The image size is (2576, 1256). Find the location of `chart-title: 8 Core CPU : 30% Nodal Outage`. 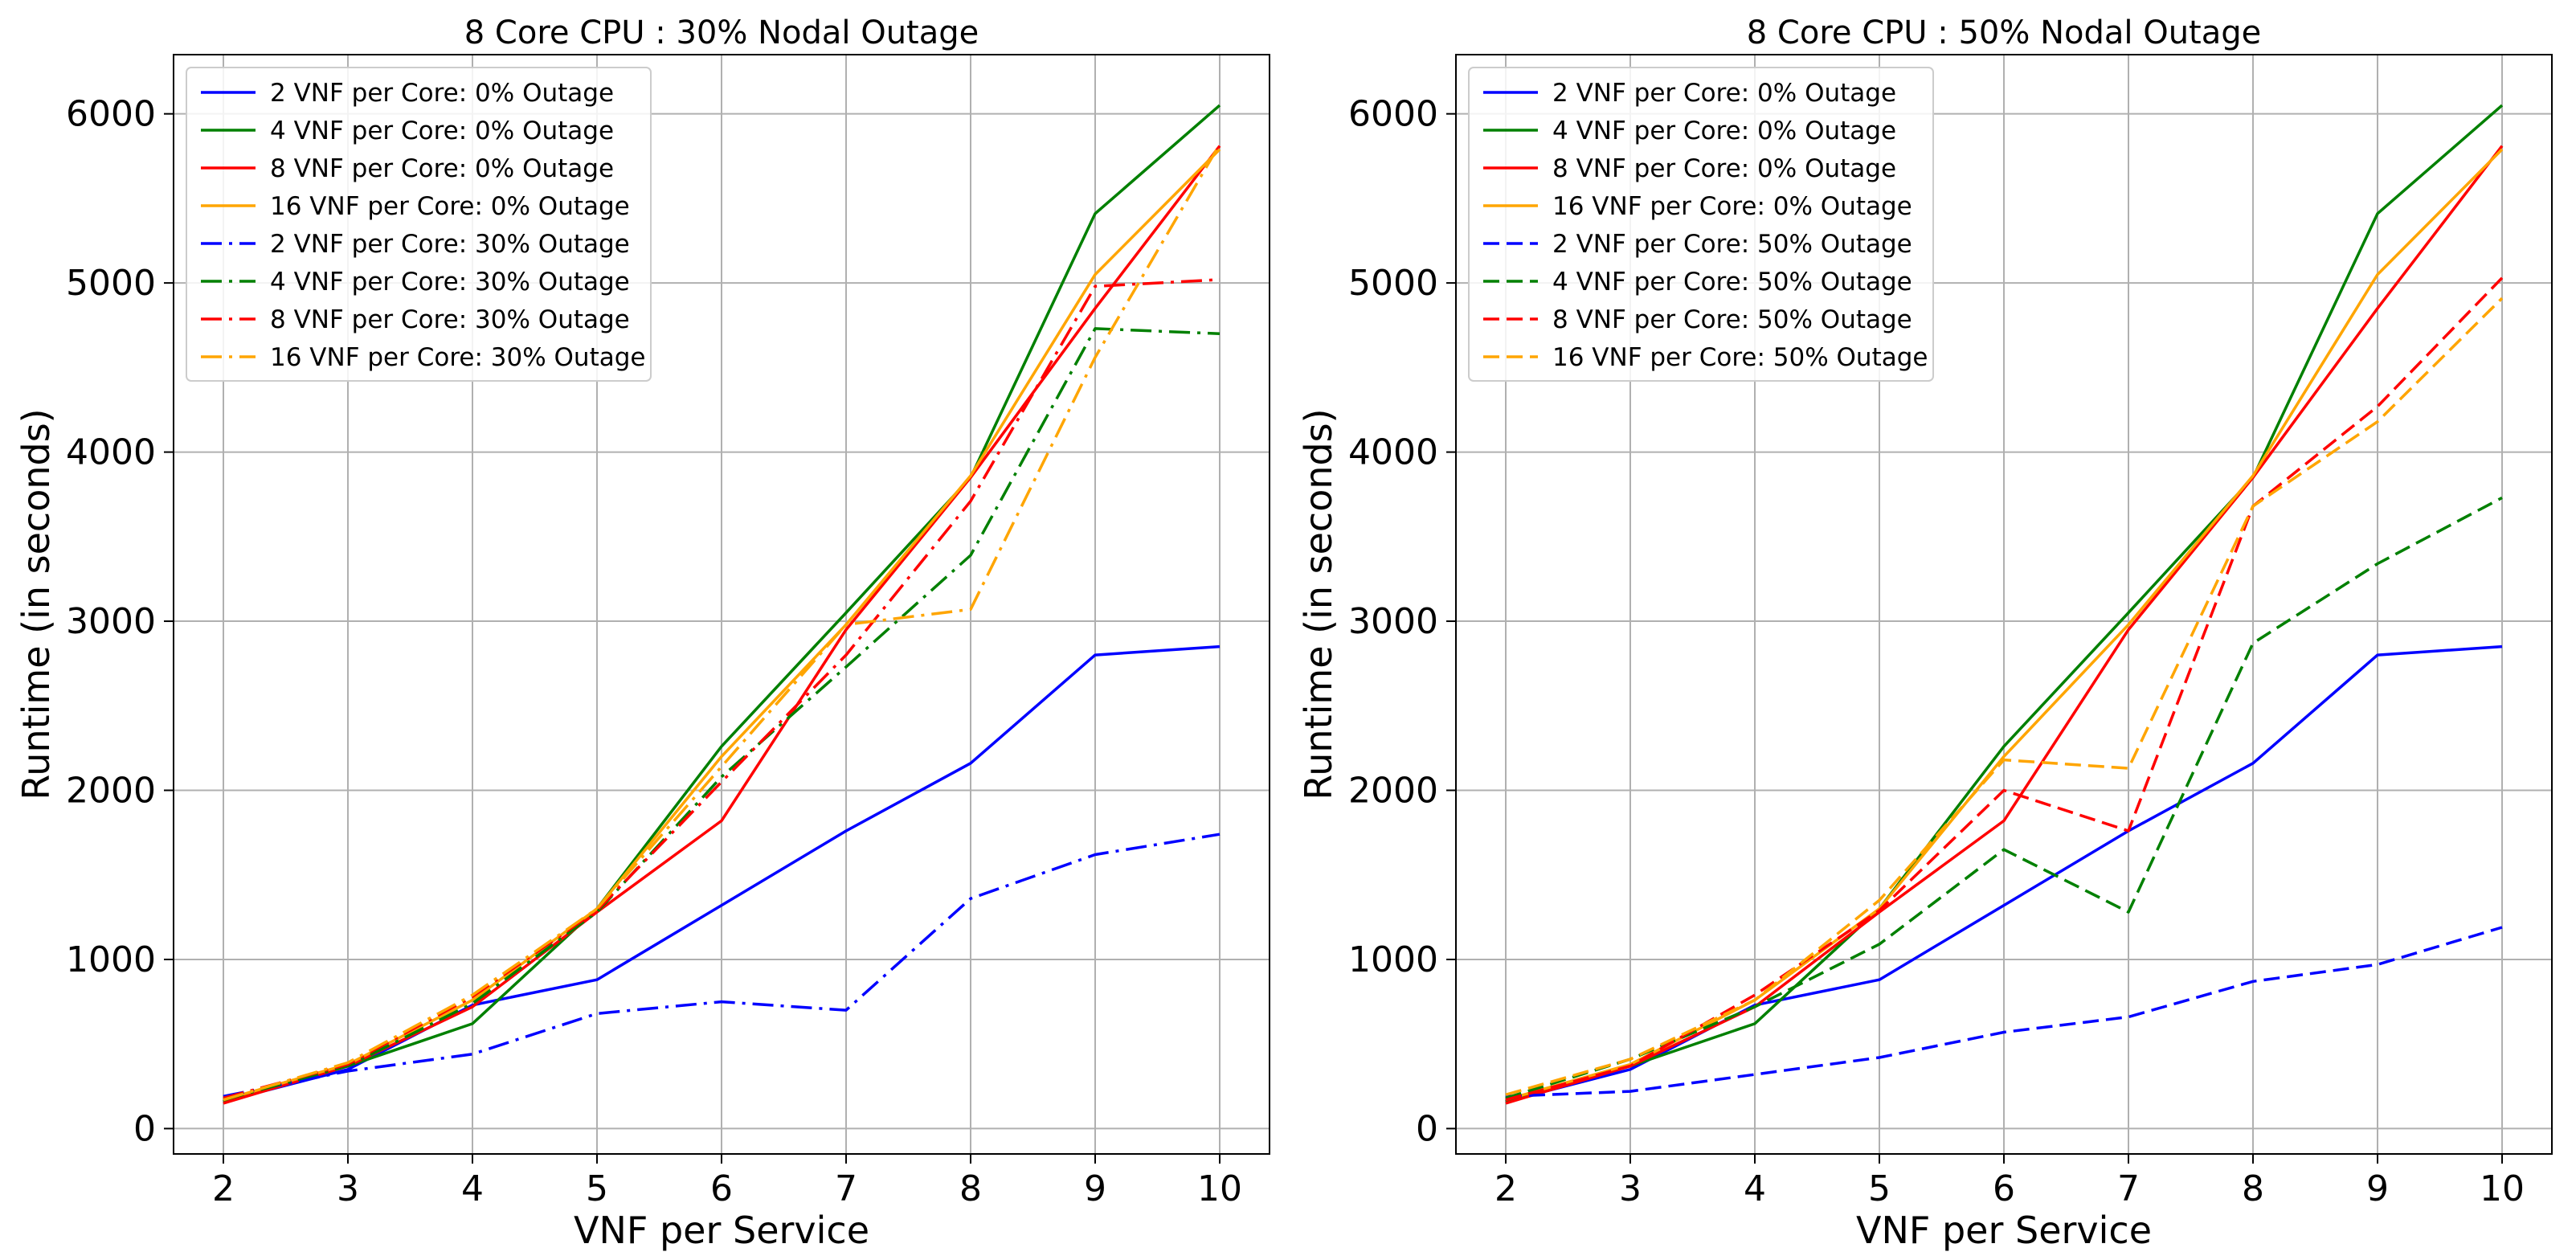

chart-title: 8 Core CPU : 30% Nodal Outage is located at coordinates (721, 32).